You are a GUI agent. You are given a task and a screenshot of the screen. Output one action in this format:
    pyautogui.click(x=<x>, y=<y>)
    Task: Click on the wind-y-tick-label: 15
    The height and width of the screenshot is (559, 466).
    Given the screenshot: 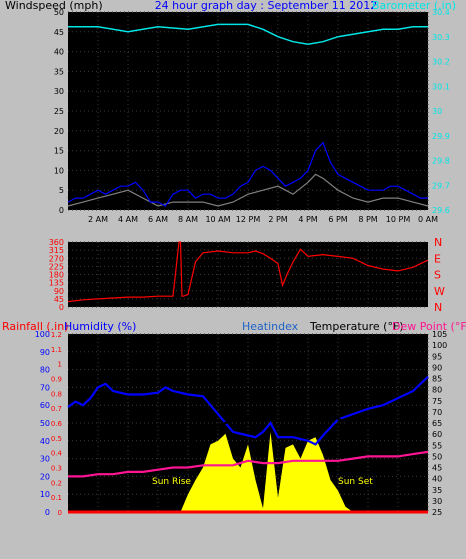 What is the action you would take?
    pyautogui.click(x=59, y=151)
    